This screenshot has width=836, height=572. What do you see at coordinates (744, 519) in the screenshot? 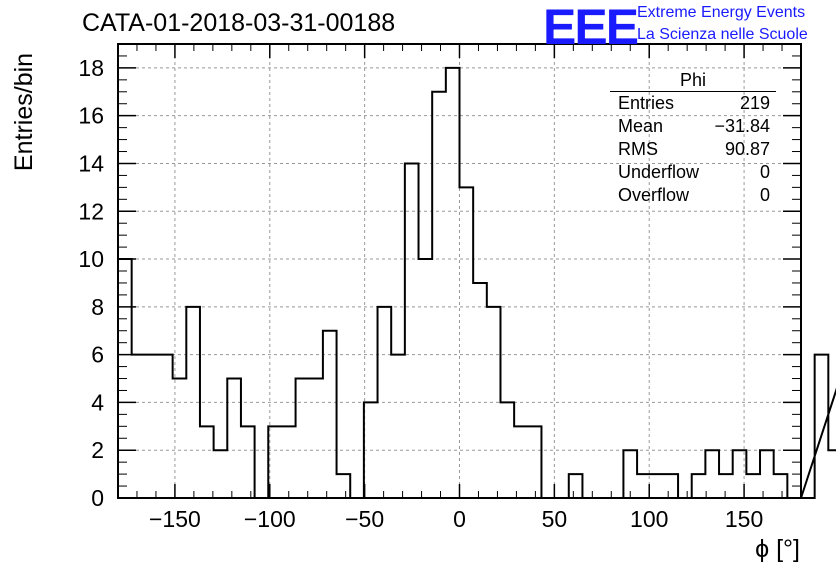
I see `x-tick-label: 150` at bounding box center [744, 519].